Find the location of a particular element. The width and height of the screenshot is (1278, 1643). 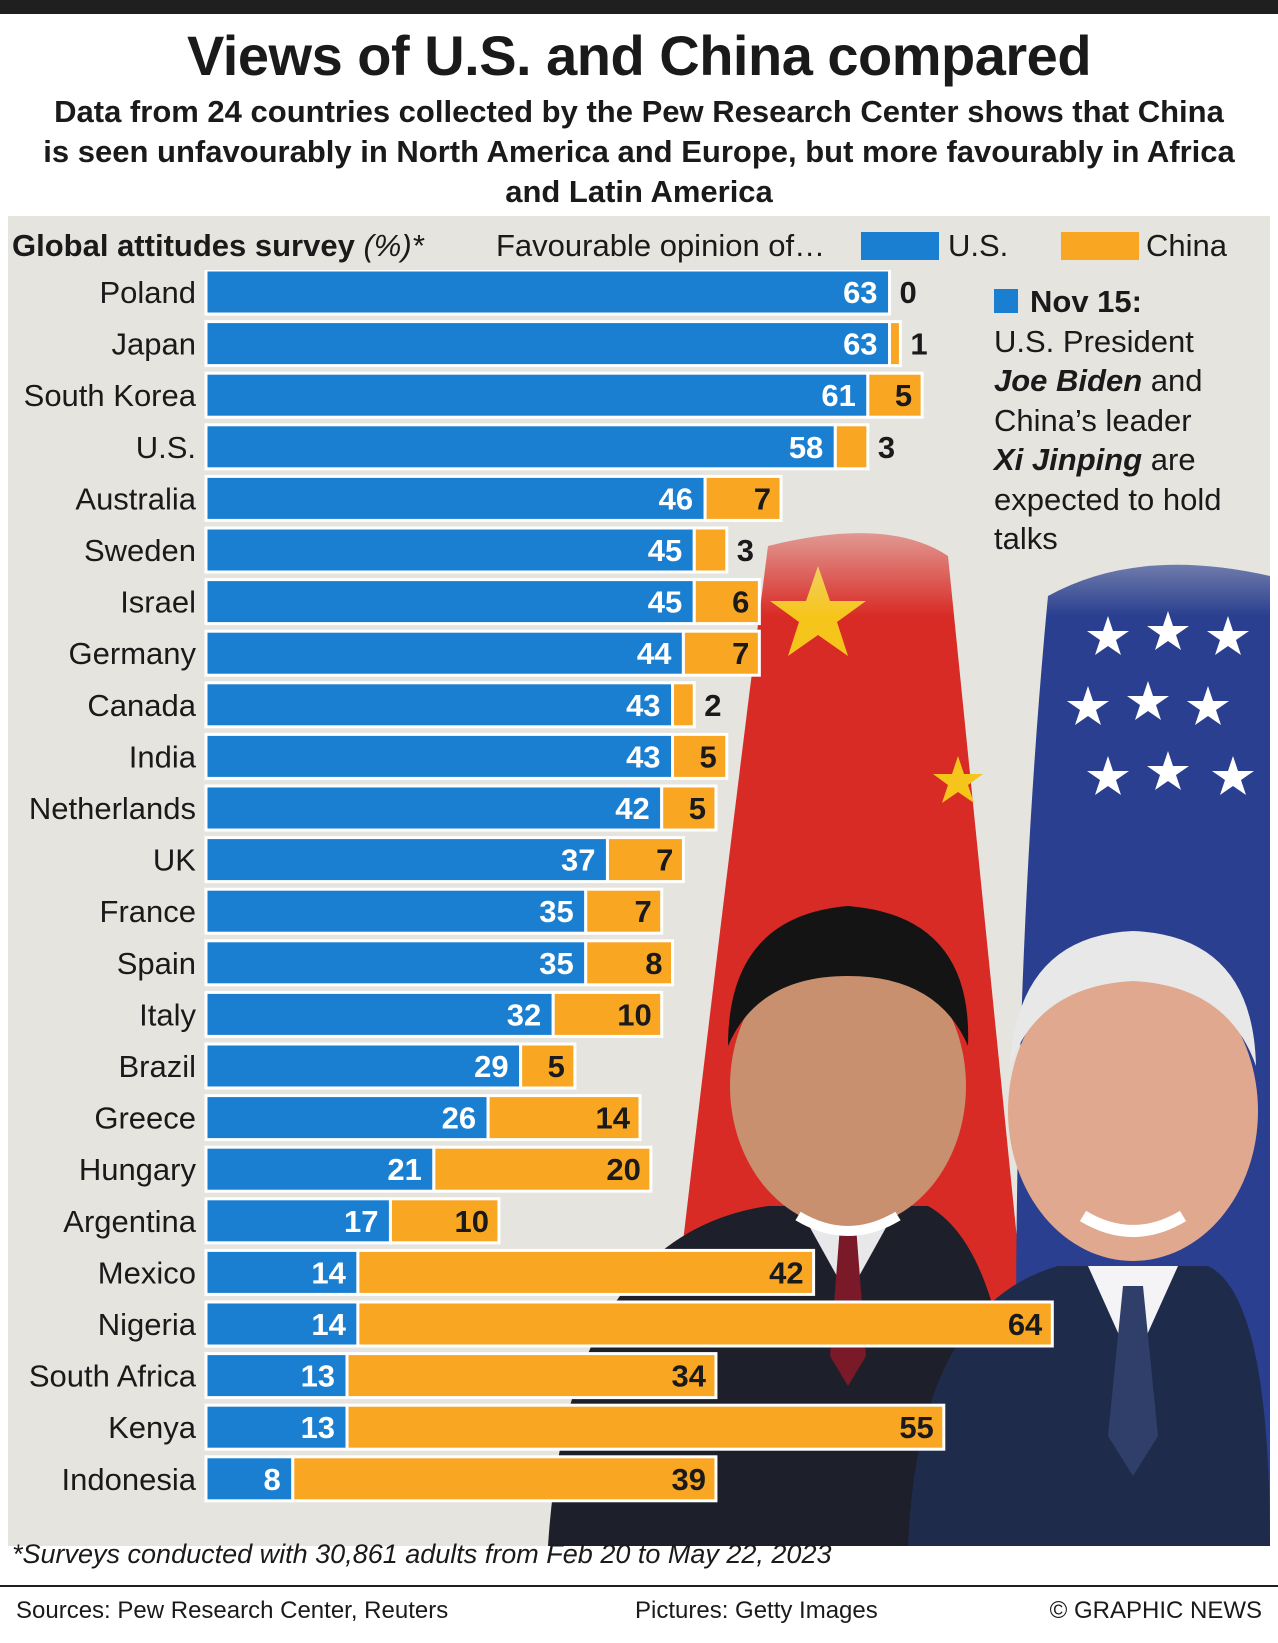

category-label: France is located at coordinates (148, 911).